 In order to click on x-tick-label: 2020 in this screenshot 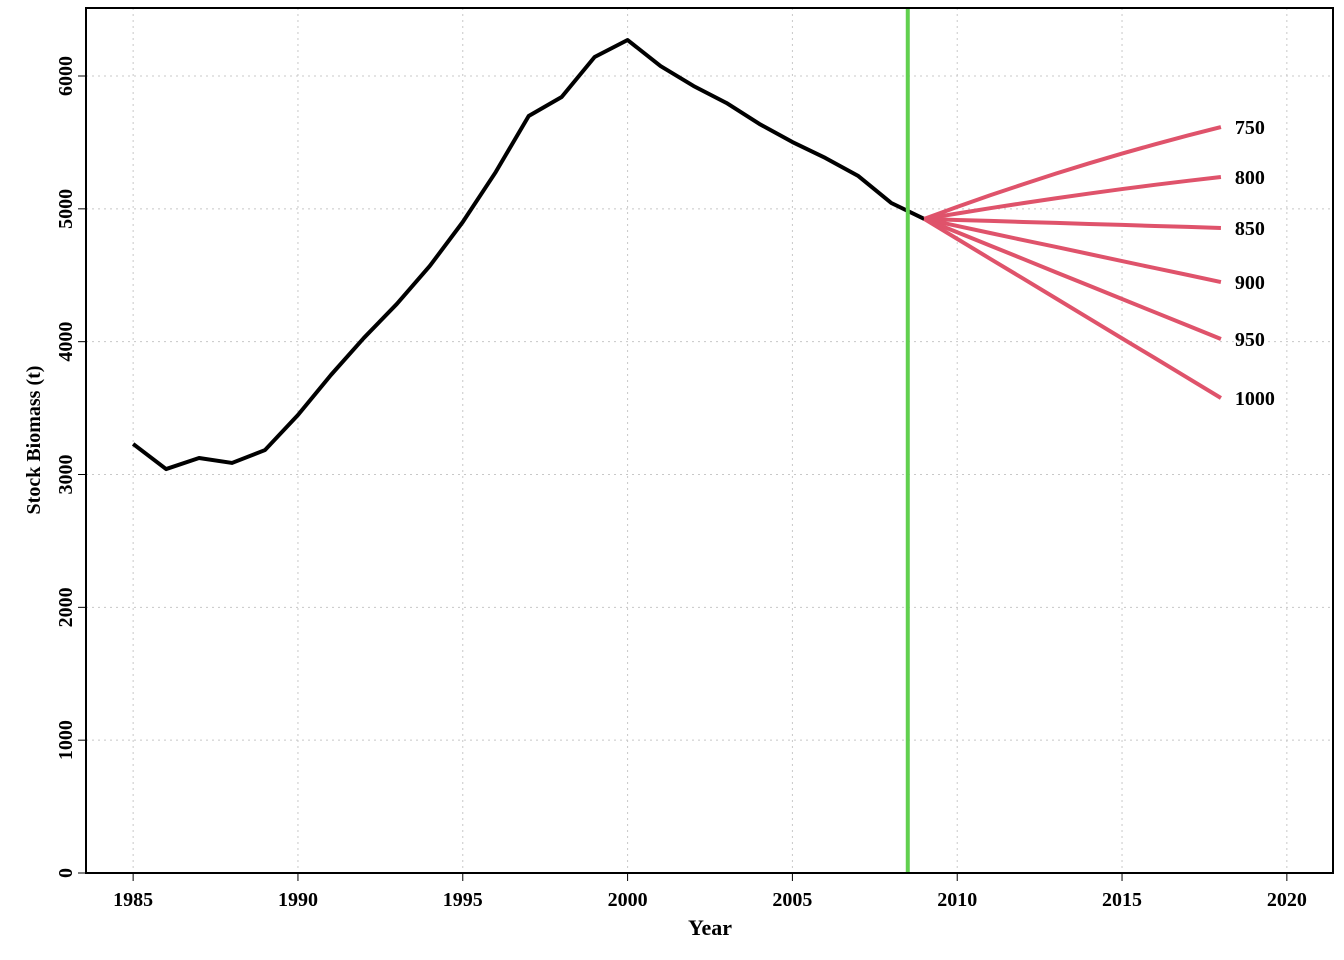, I will do `click(1287, 900)`.